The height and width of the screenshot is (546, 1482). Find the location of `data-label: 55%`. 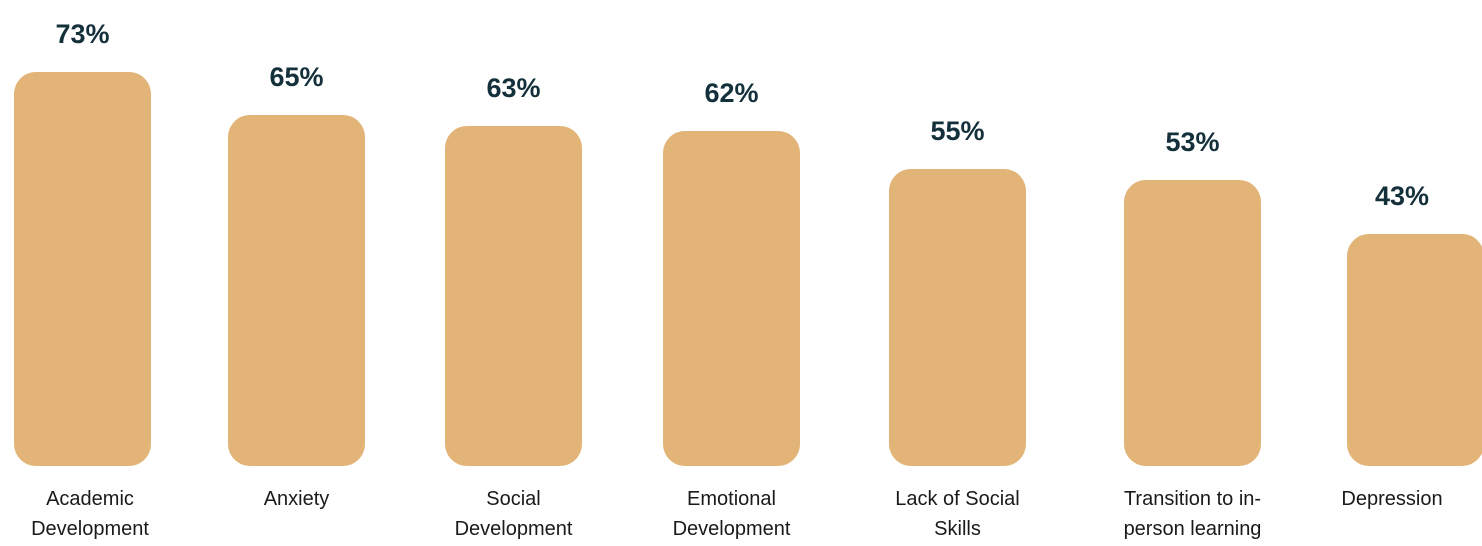

data-label: 55% is located at coordinates (957, 131).